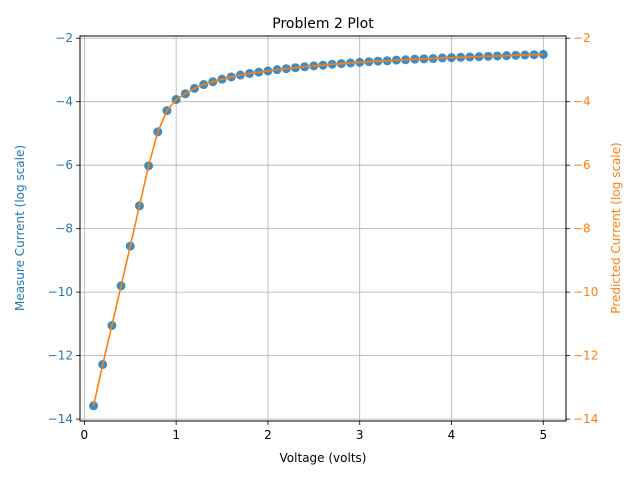 This screenshot has width=640, height=480. What do you see at coordinates (20, 228) in the screenshot?
I see `y-axis-left-label: Measure Current (log scale)` at bounding box center [20, 228].